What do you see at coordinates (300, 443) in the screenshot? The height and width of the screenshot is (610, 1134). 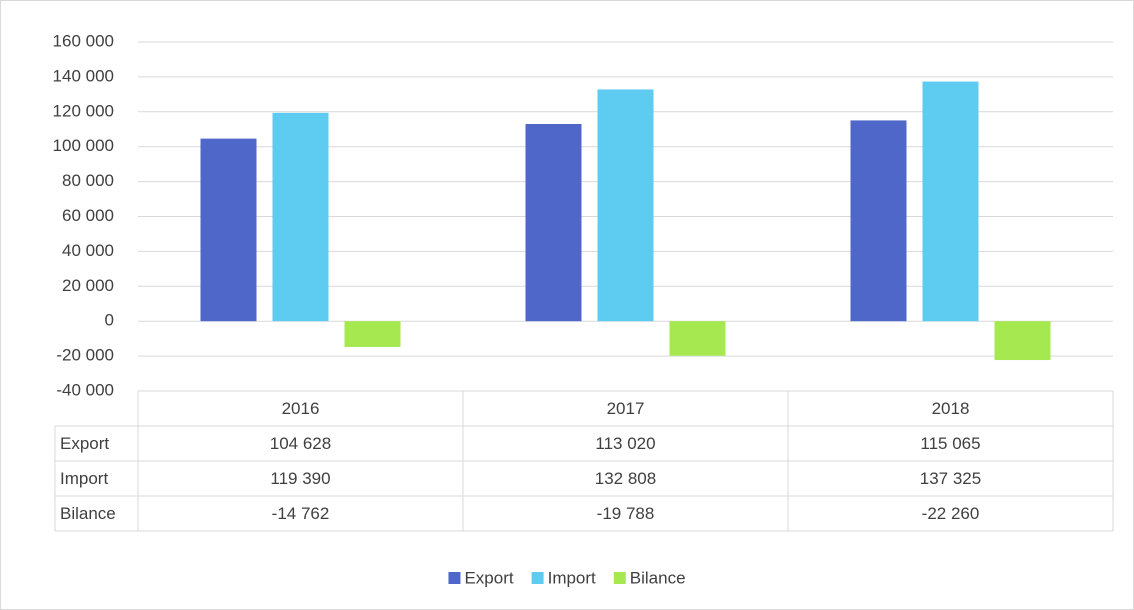 I see `table-cell: 104 628` at bounding box center [300, 443].